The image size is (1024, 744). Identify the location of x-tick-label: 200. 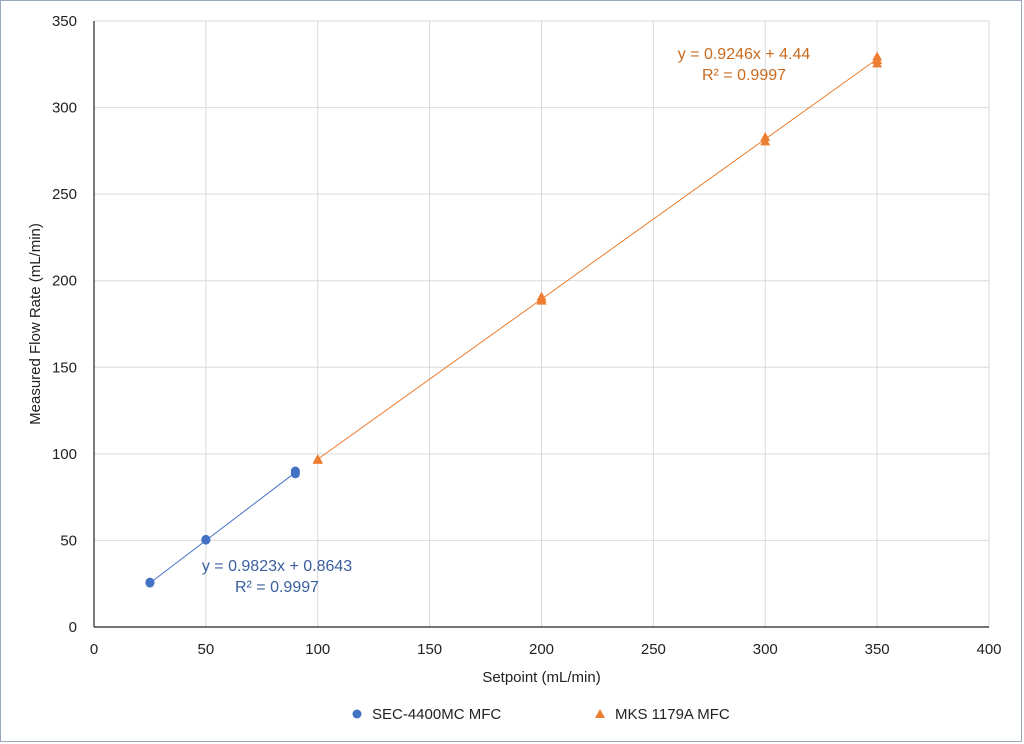
(541, 649).